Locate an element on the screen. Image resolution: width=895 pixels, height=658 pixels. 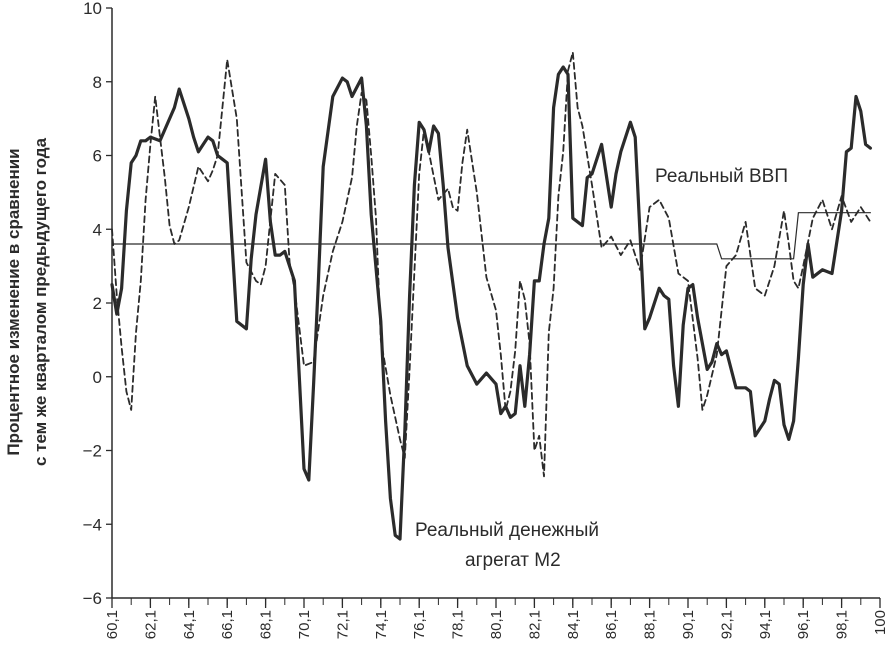
x-tick-label: 80,1 is located at coordinates (496, 624).